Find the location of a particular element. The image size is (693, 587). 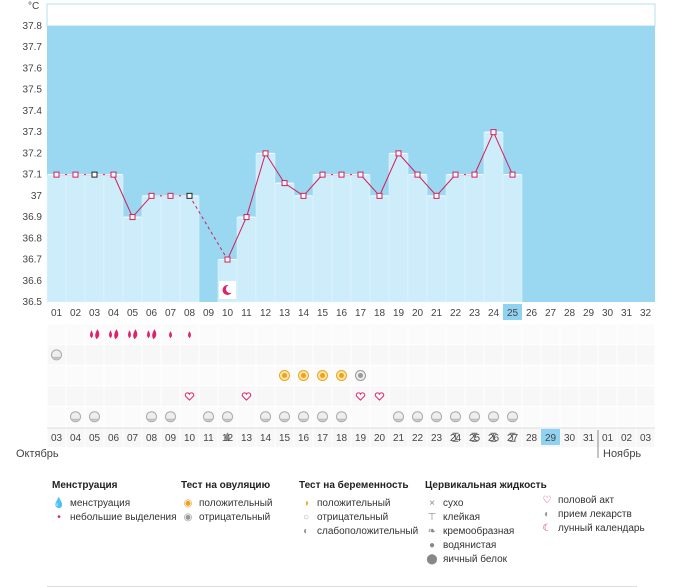

date-label: 30 is located at coordinates (570, 438).